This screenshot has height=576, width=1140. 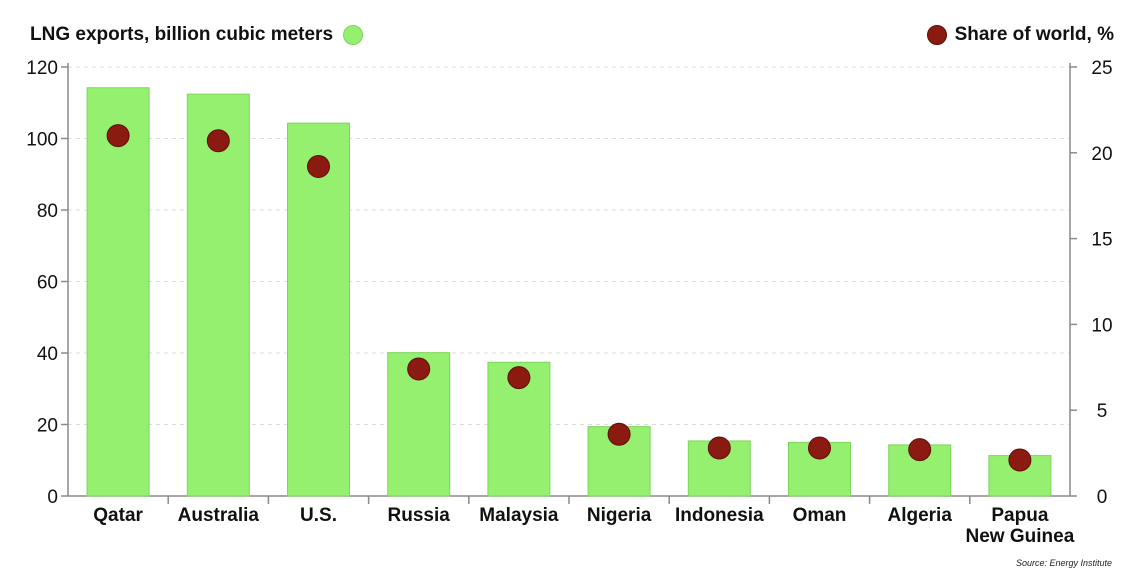 I want to click on y-left-tick-label: 60, so click(x=47, y=283).